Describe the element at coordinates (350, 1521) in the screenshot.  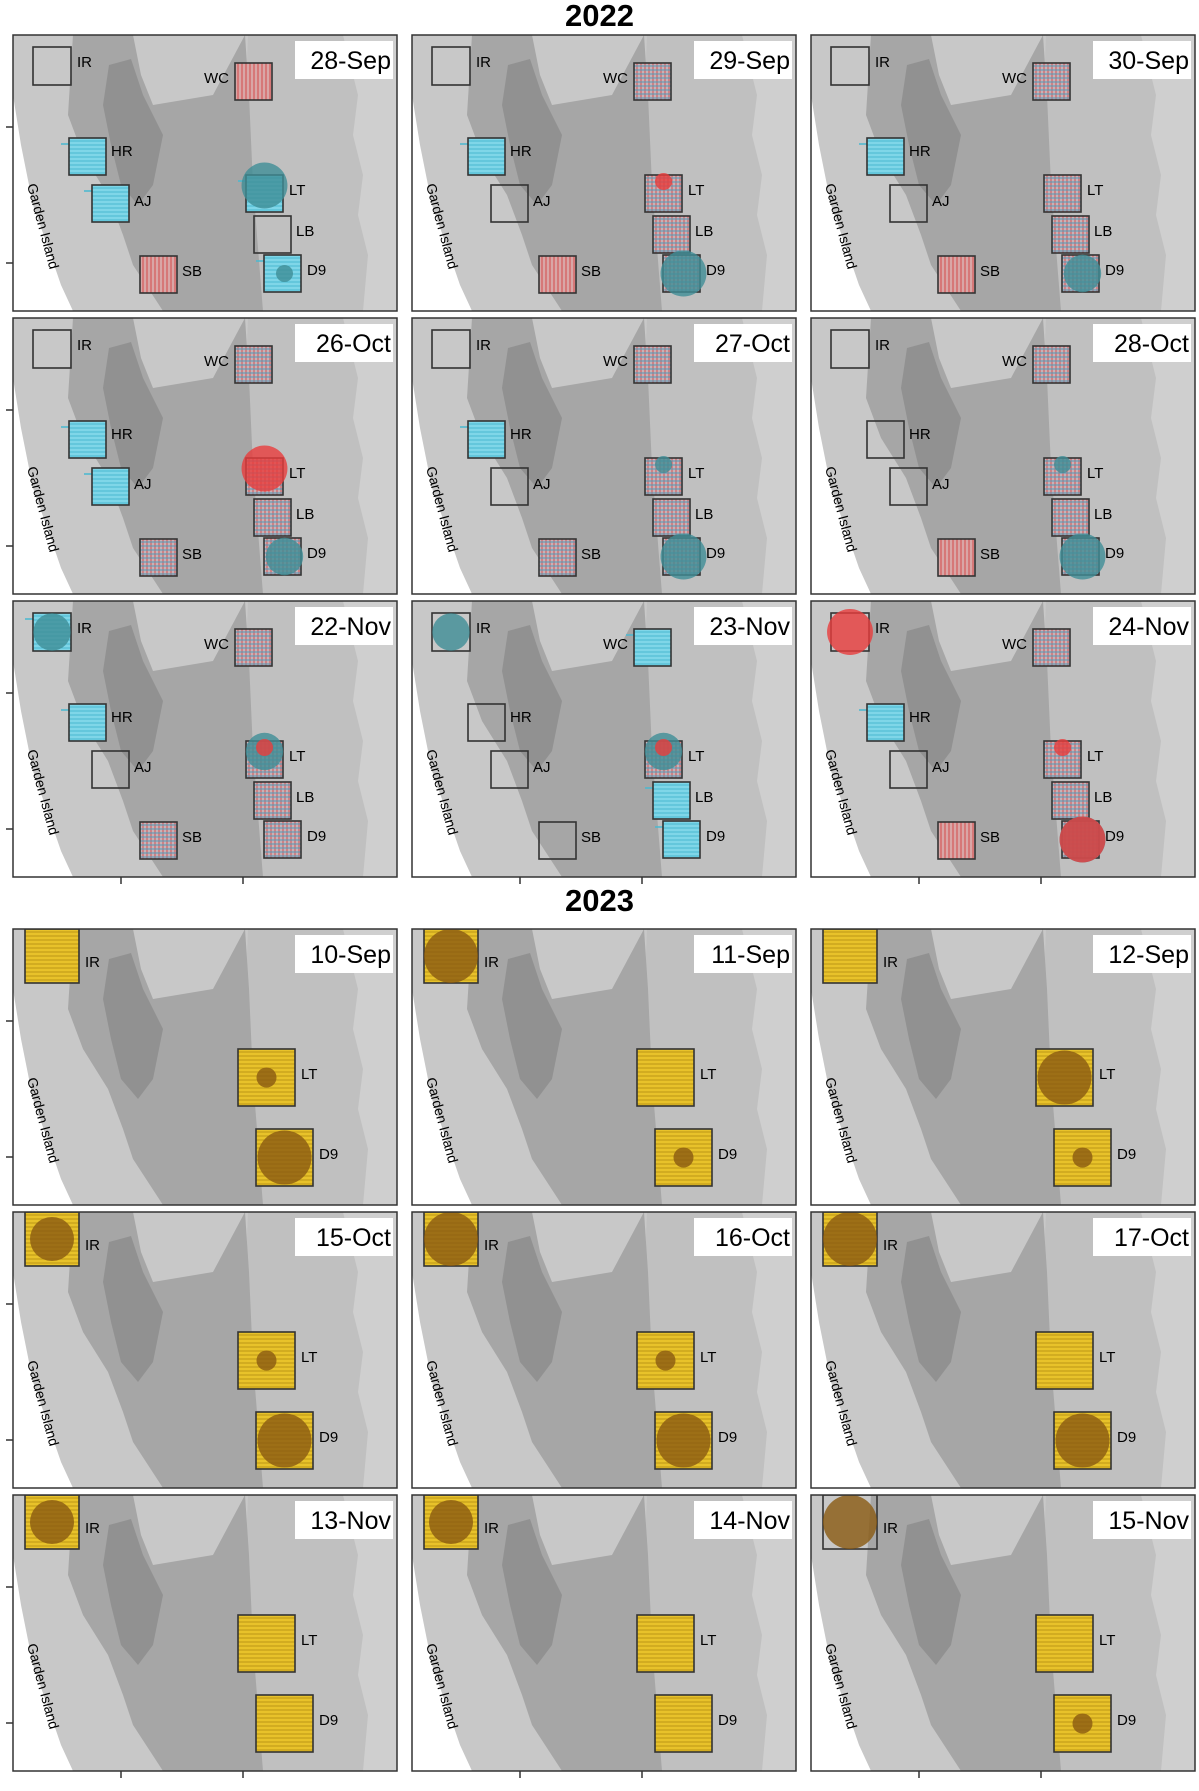
I see `panel-date-label: 13-Nov` at that location.